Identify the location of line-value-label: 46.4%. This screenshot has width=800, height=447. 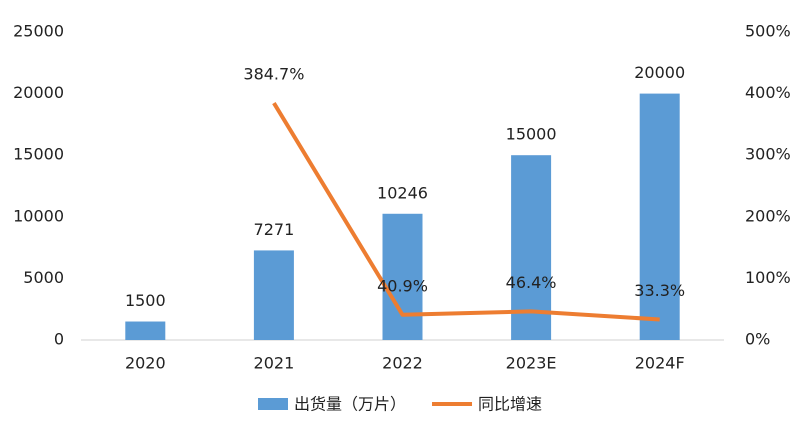
(531, 282).